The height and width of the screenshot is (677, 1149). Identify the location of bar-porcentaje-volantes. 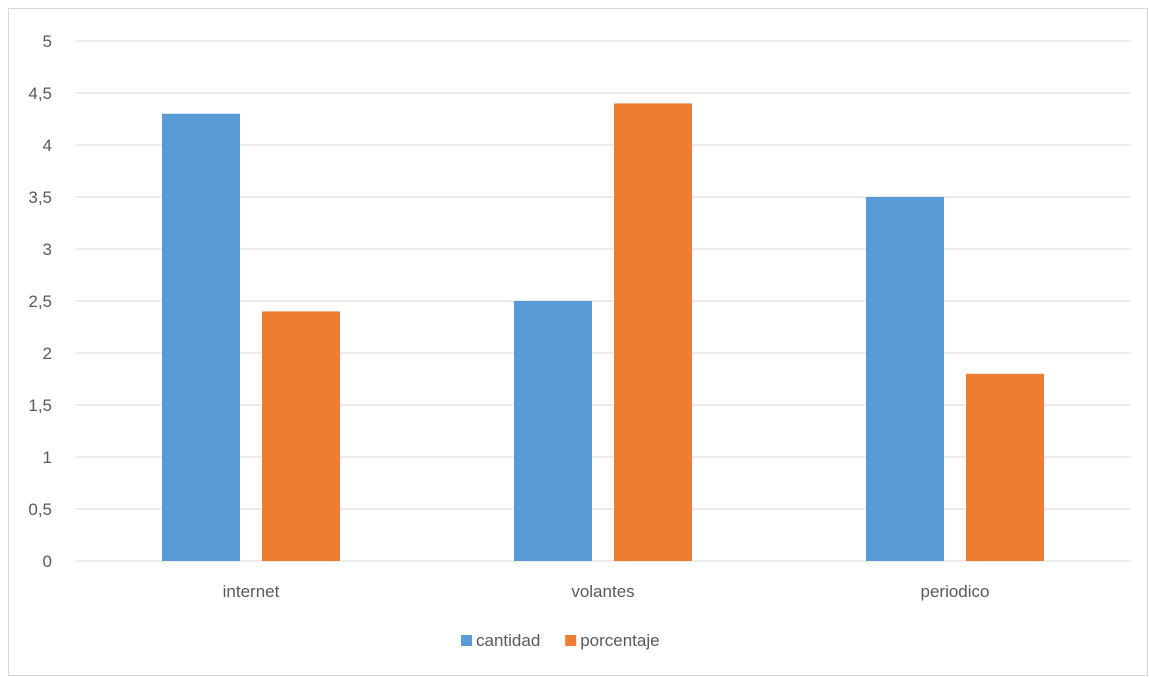
(653, 332).